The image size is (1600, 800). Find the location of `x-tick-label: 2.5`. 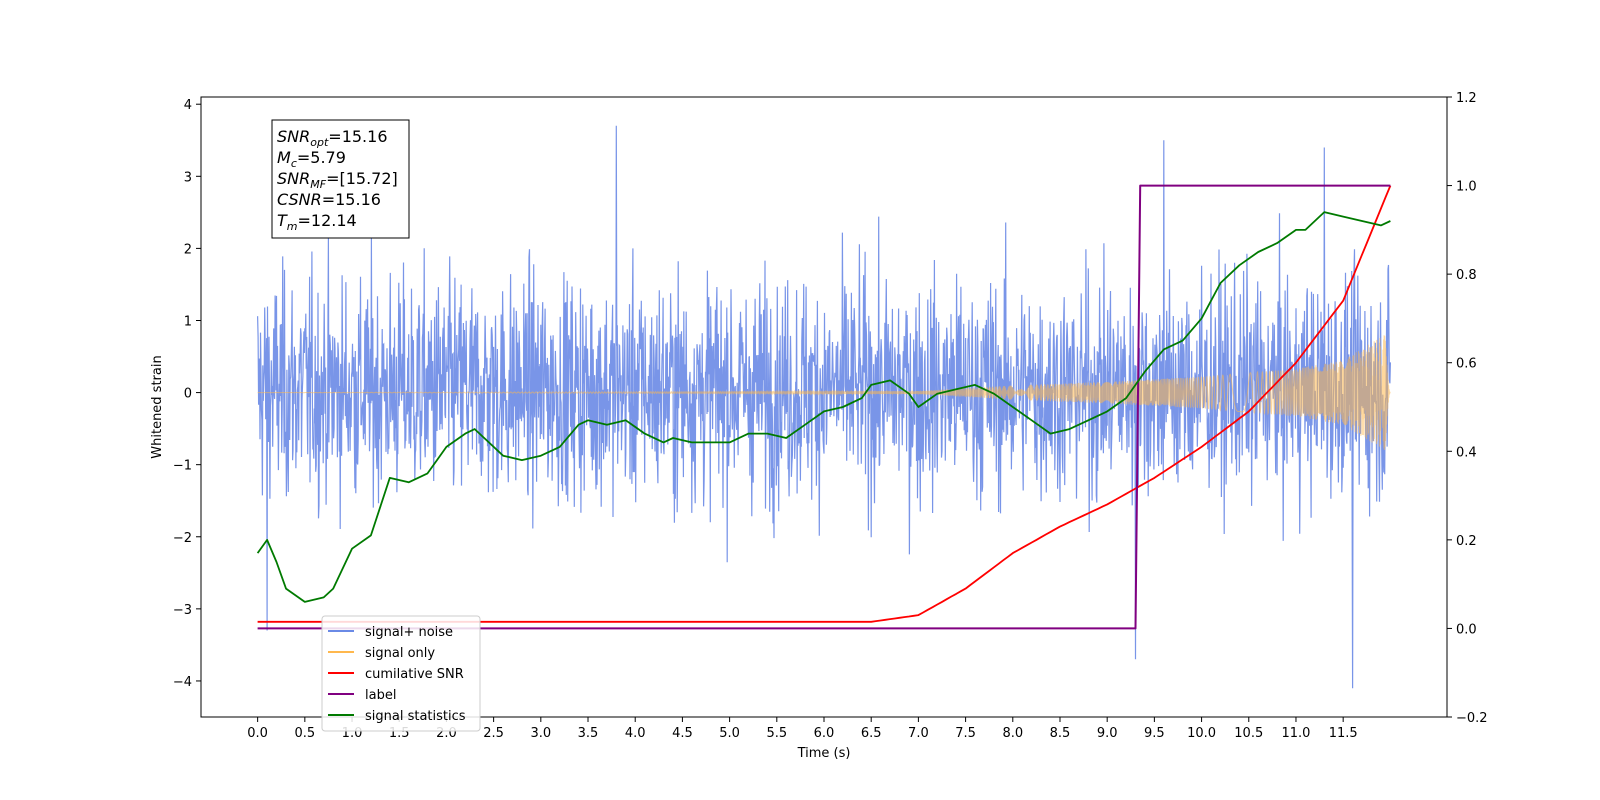

x-tick-label: 2.5 is located at coordinates (493, 733).